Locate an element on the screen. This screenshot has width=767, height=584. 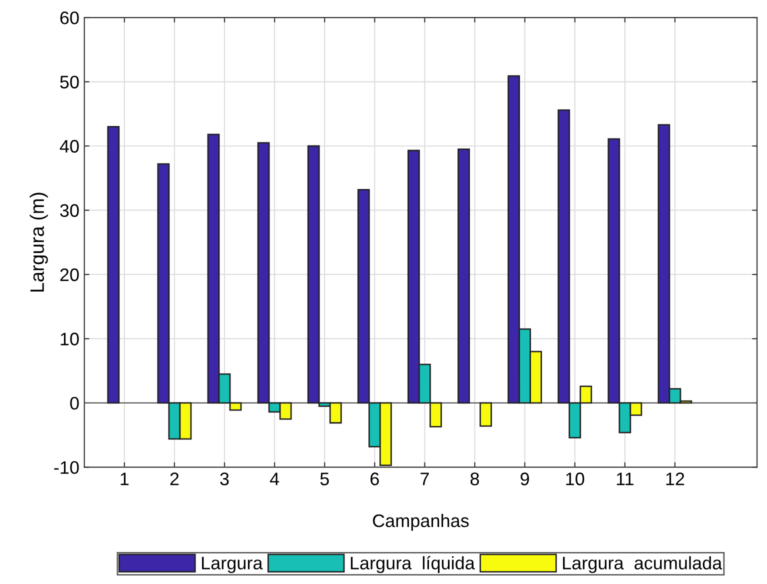
y-tick-label: -10 is located at coordinates (66, 467).